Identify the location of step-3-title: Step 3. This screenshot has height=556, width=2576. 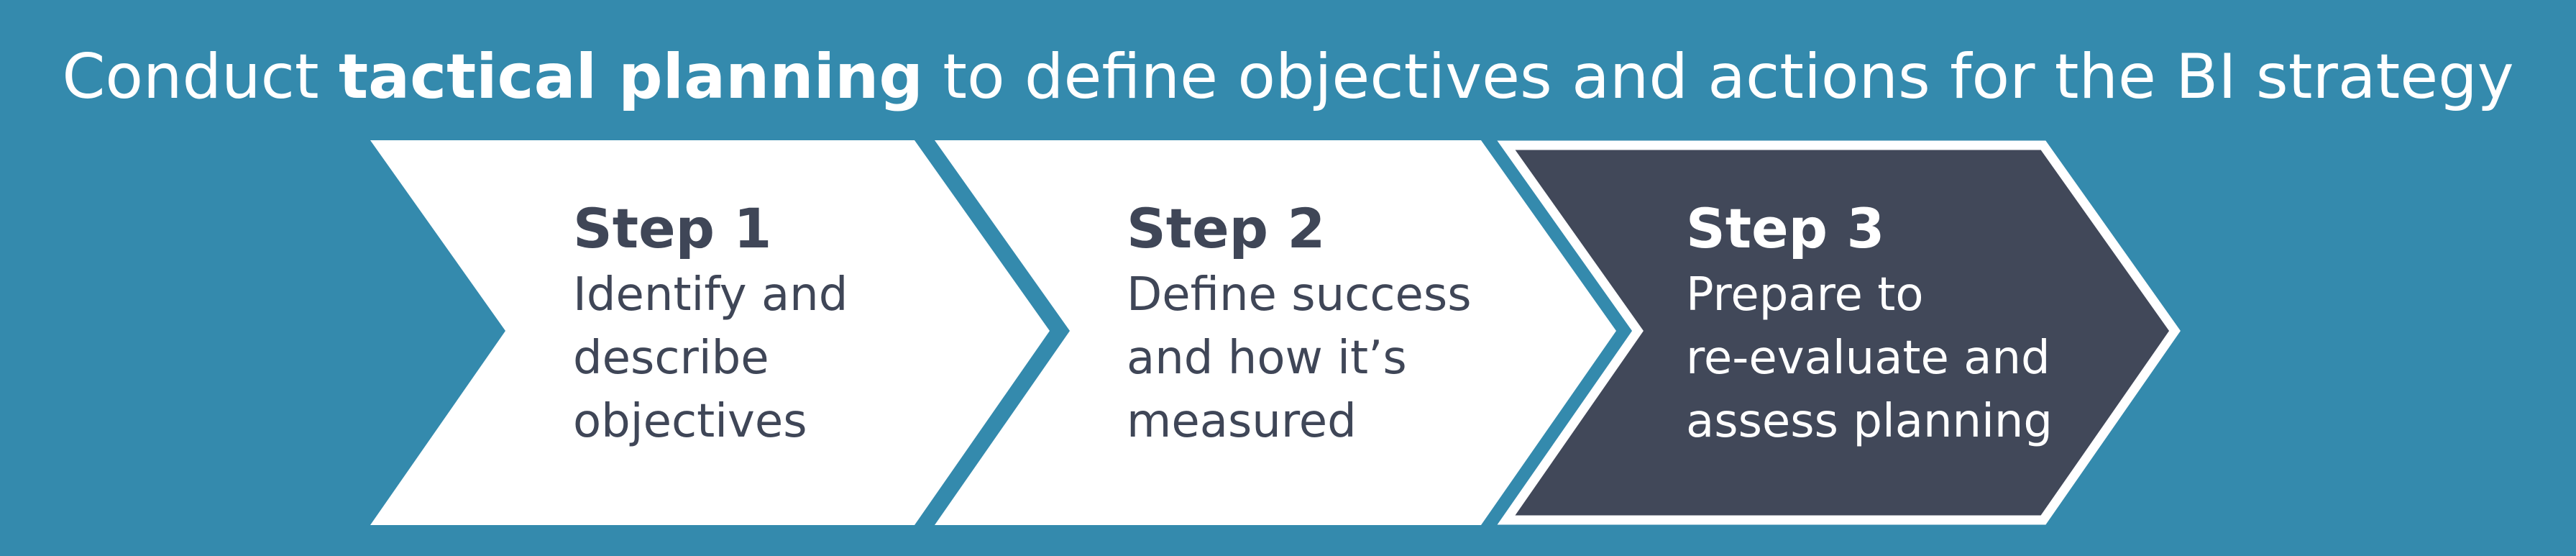
(1785, 228).